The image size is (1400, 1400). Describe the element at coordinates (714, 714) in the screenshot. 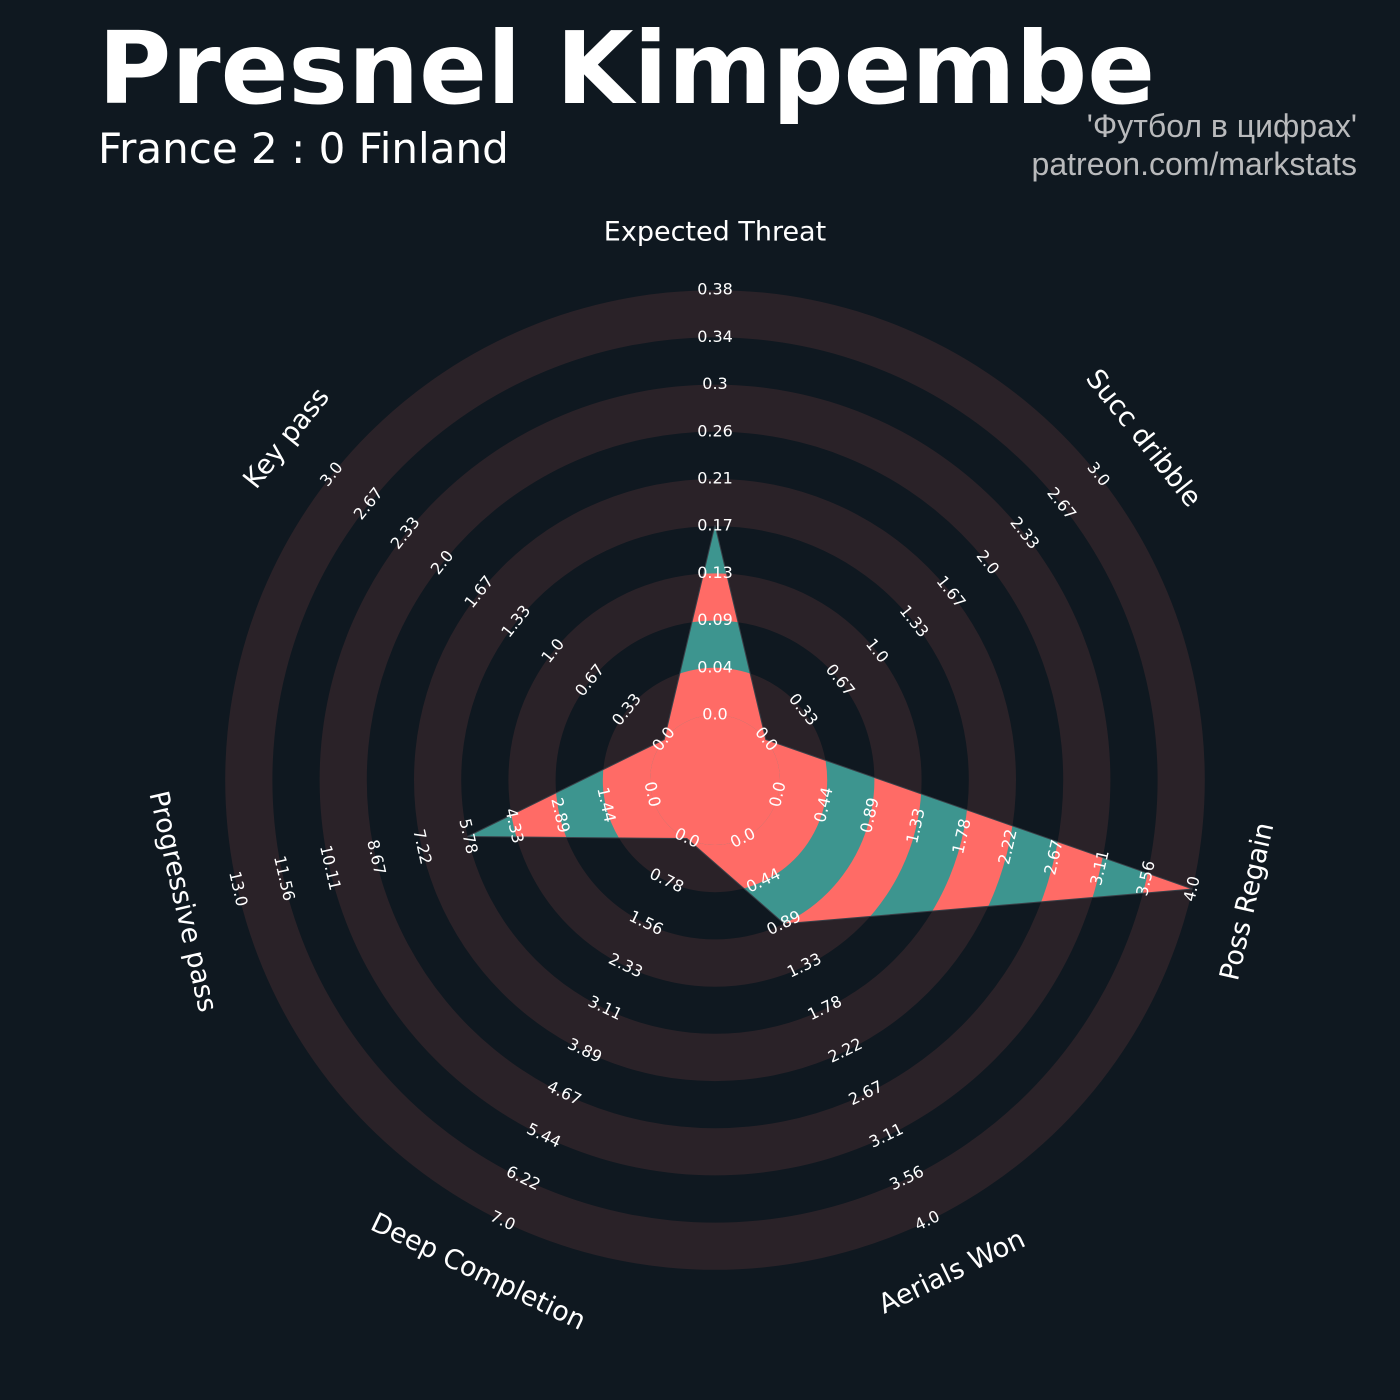

I see `tick-label: 0.0` at that location.